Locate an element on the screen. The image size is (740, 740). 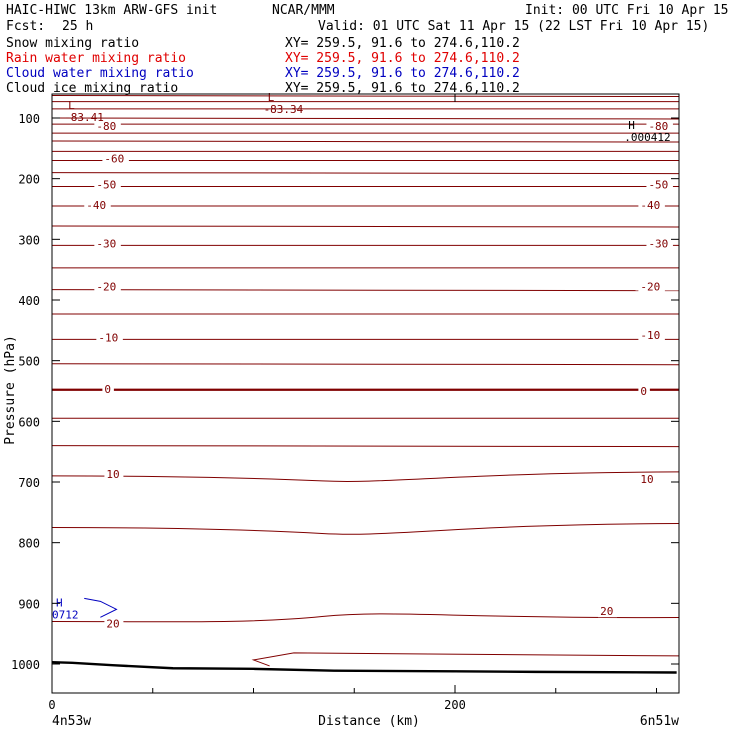
field-xy-rain: XY= 259.5, 91.6 to 274.6,110.2 is located at coordinates (402, 58).